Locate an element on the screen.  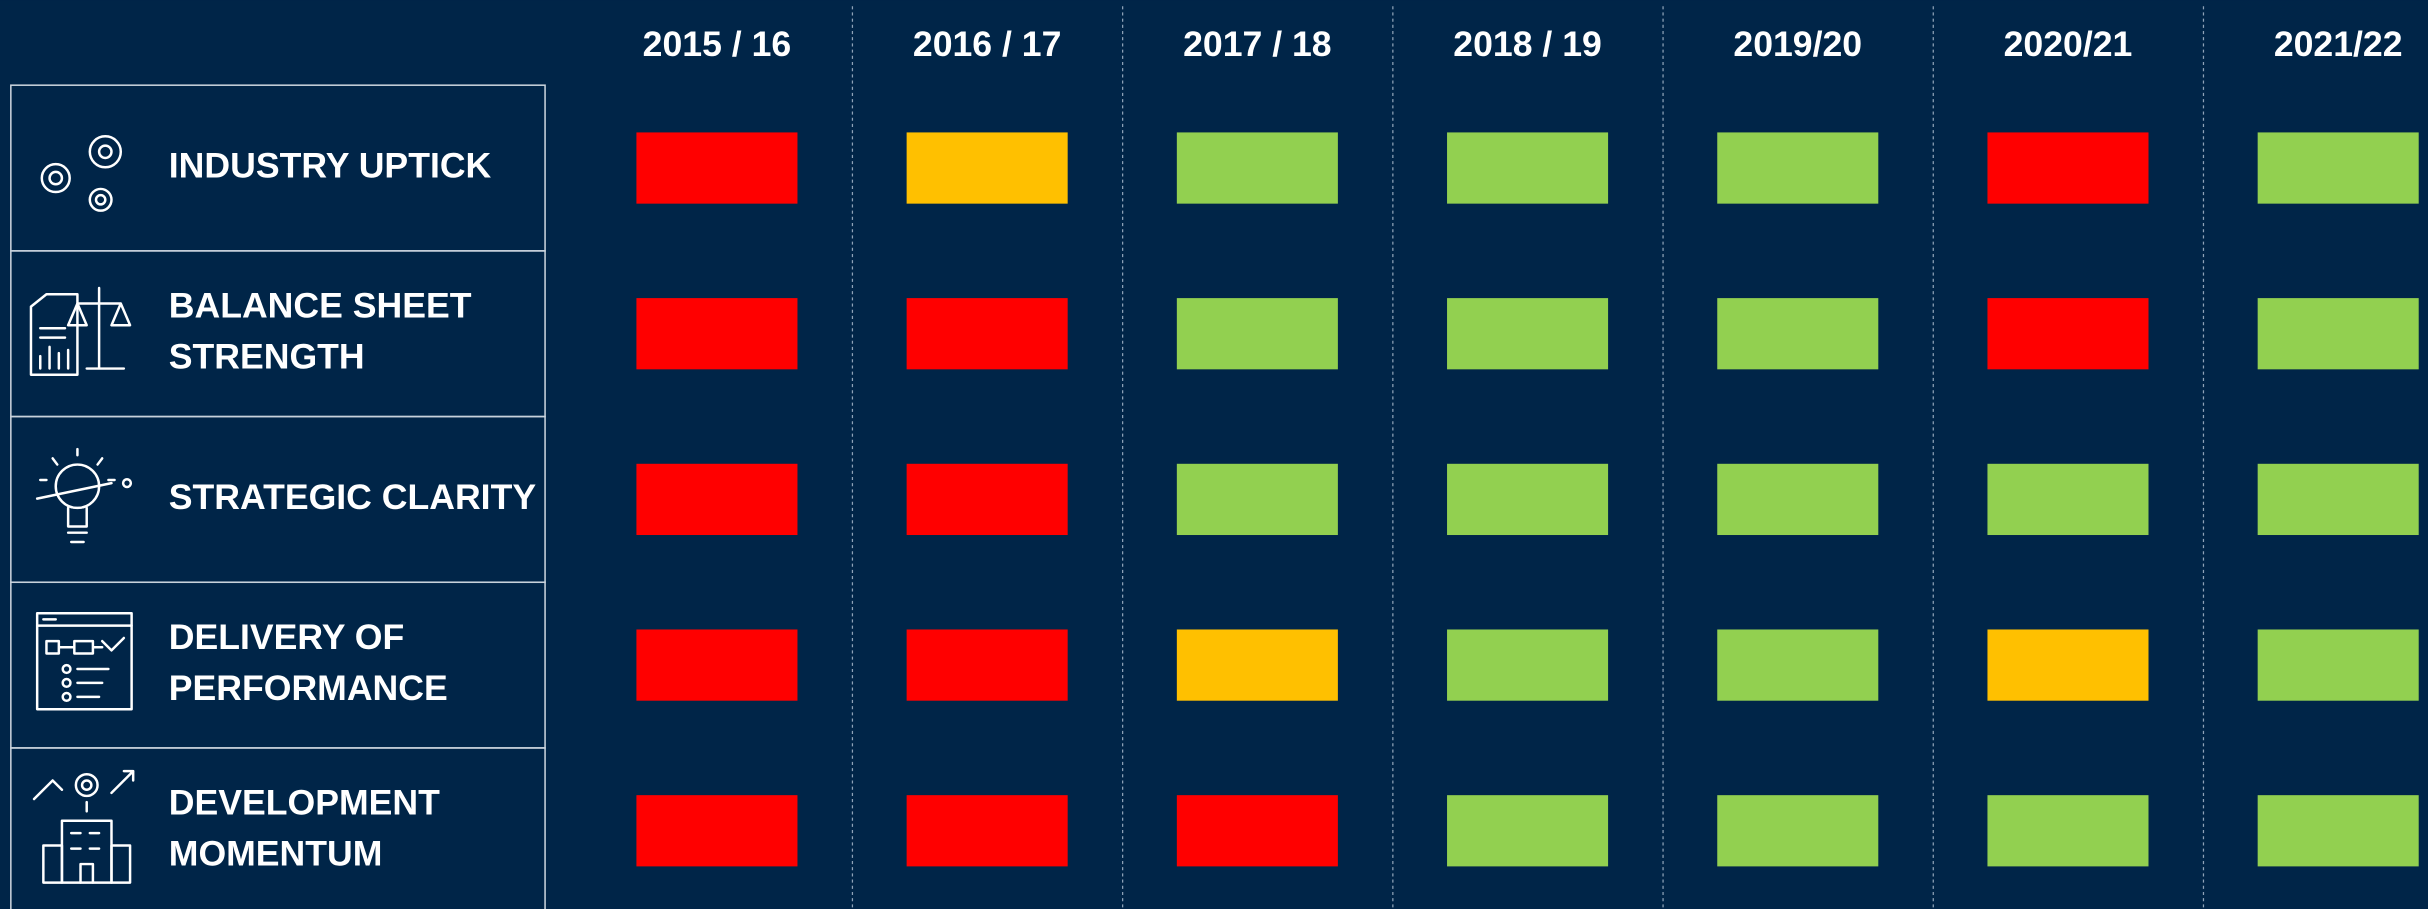
column-header: 2018 / 19 is located at coordinates (1527, 44).